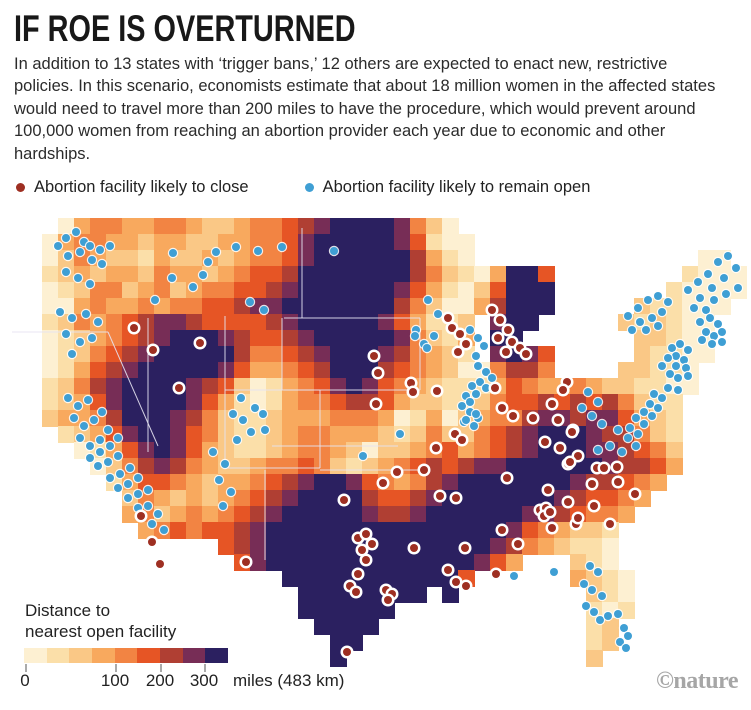 This screenshot has width=751, height=710. What do you see at coordinates (160, 680) in the screenshot?
I see `colorbar-tick-label: 200` at bounding box center [160, 680].